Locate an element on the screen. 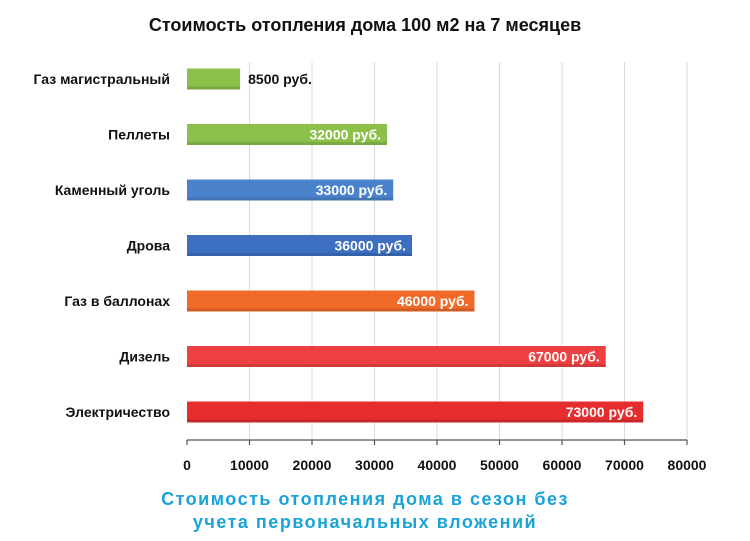 The width and height of the screenshot is (750, 541). x-tick-label: 30000 is located at coordinates (374, 465).